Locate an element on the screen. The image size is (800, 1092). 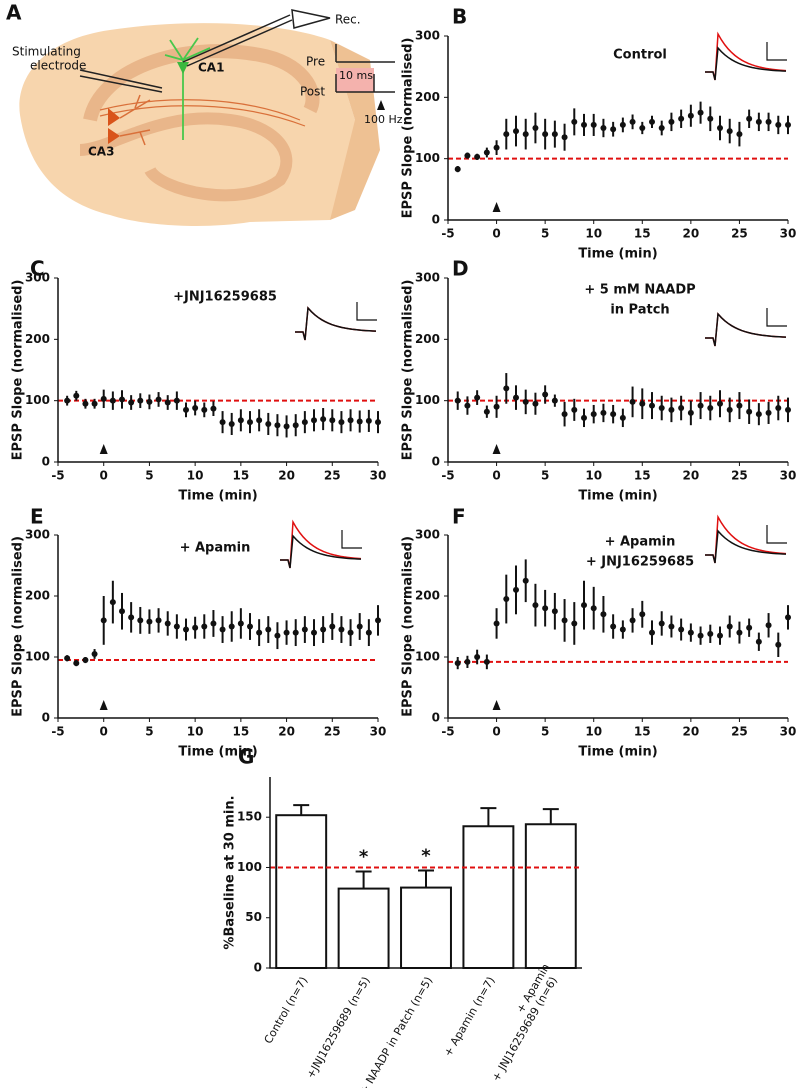
x-tick-label: 20 is located at coordinates (286, 476).